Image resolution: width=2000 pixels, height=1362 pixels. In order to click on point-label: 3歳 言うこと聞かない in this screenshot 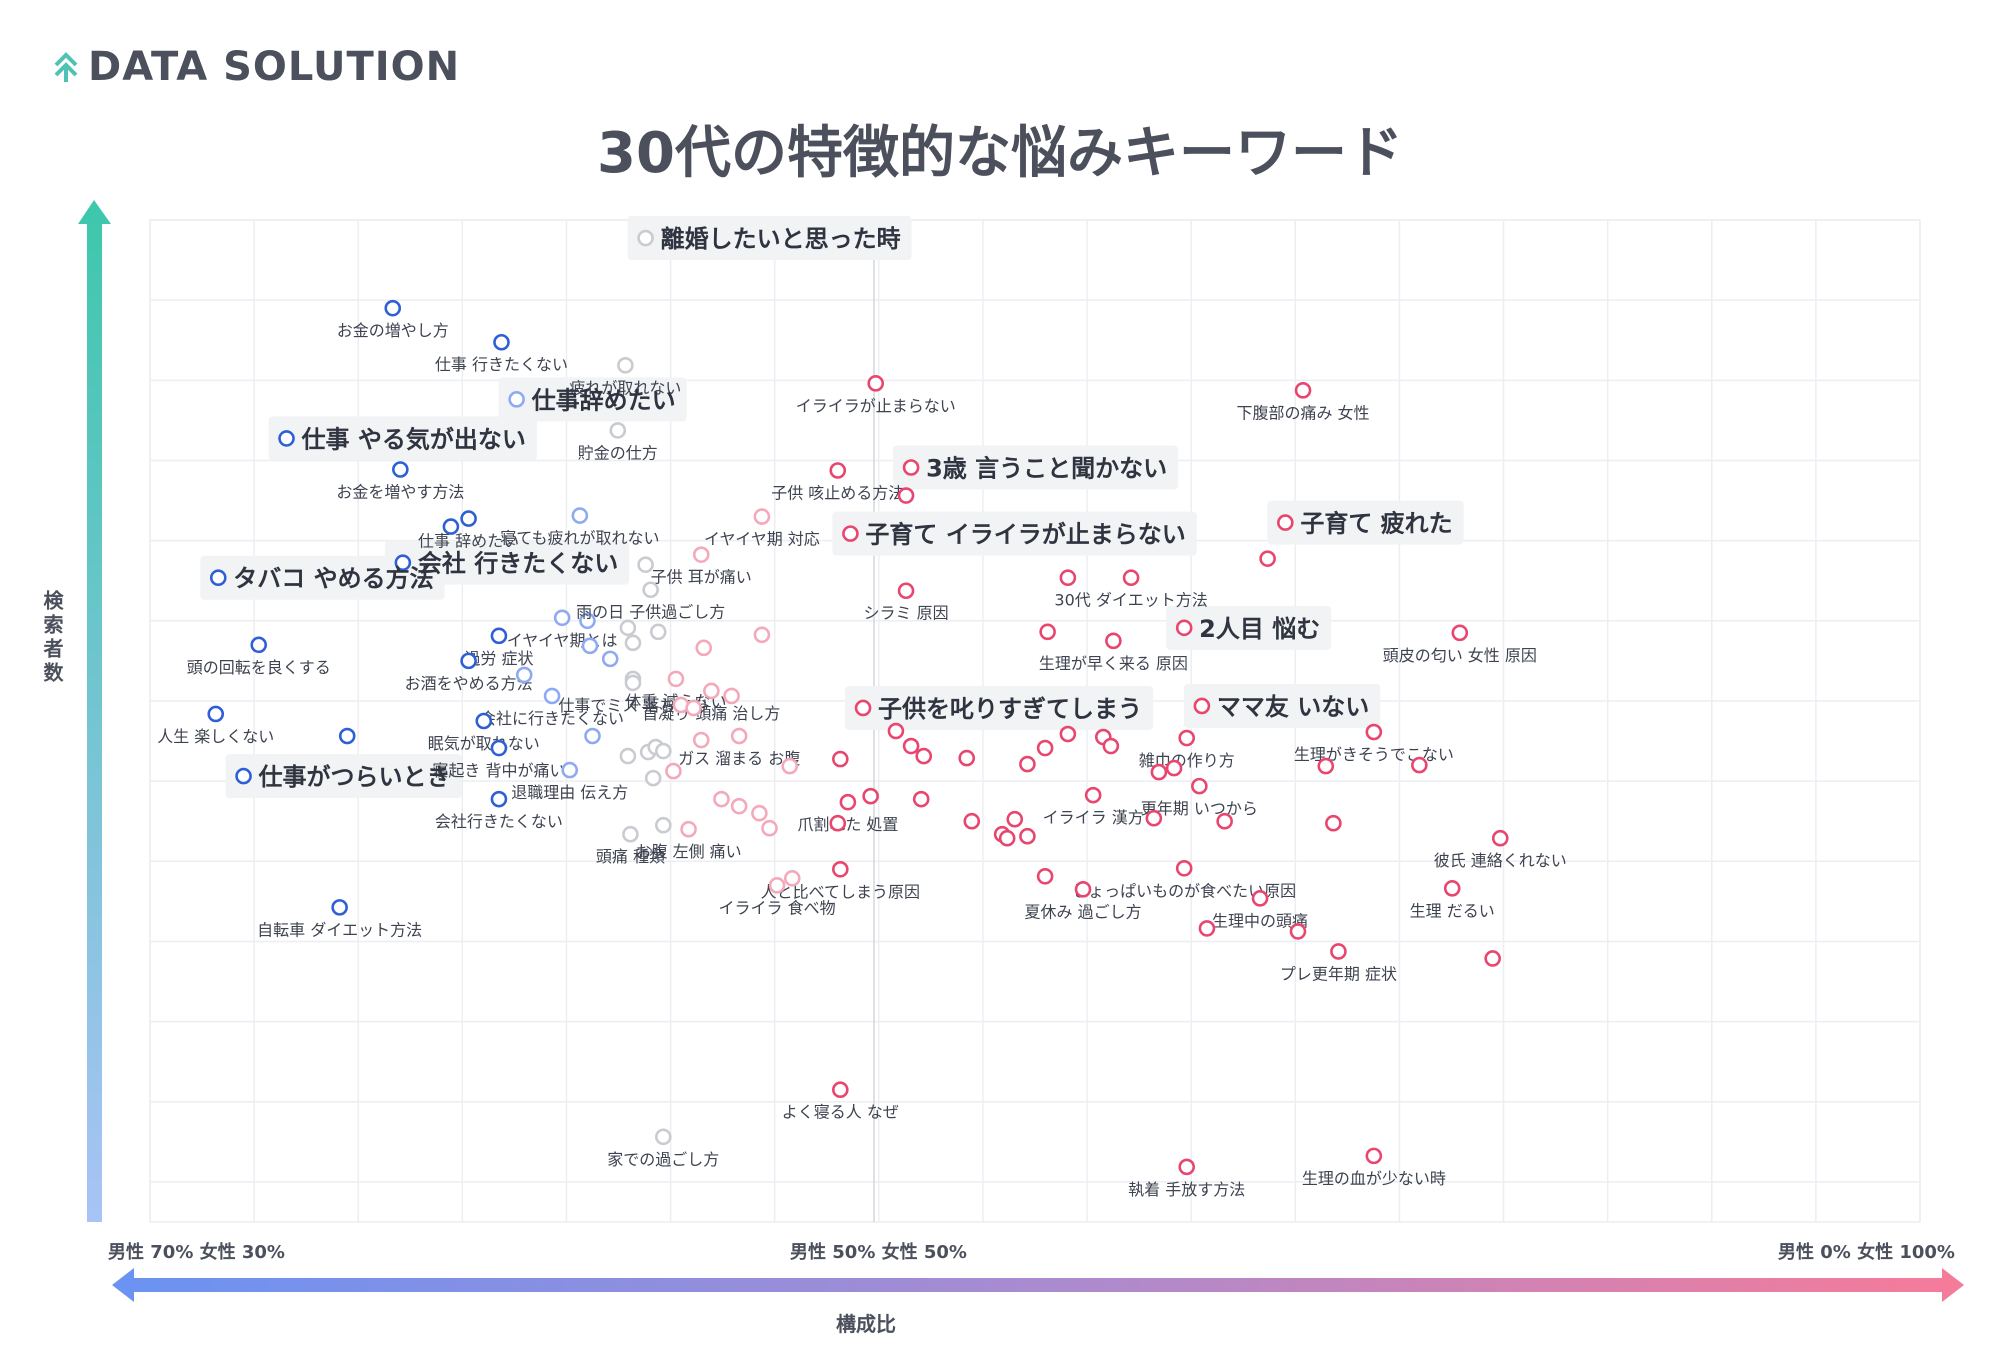, I will do `click(1046, 468)`.